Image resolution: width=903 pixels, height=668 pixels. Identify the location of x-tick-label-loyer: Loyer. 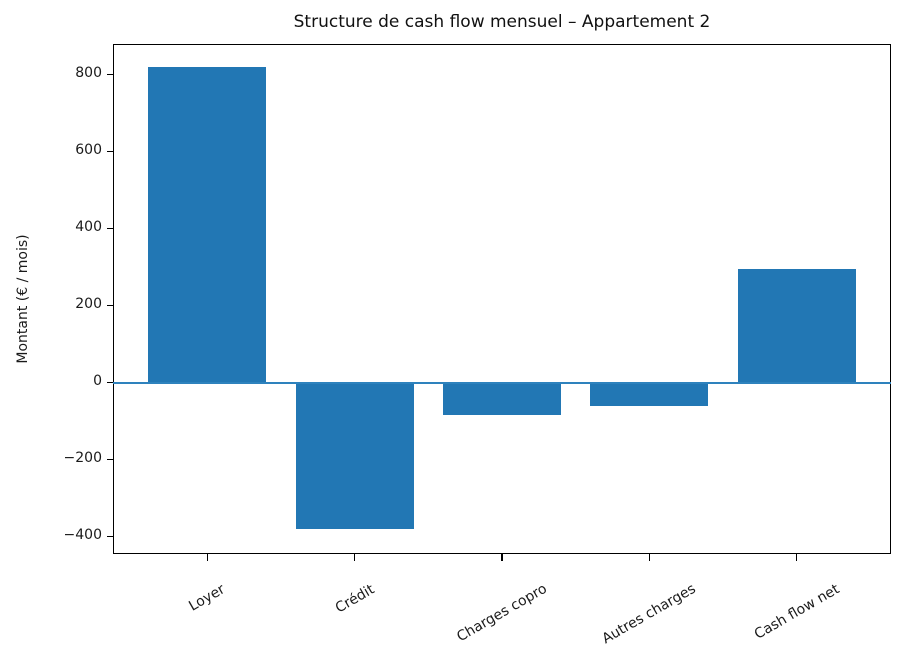
(207, 598).